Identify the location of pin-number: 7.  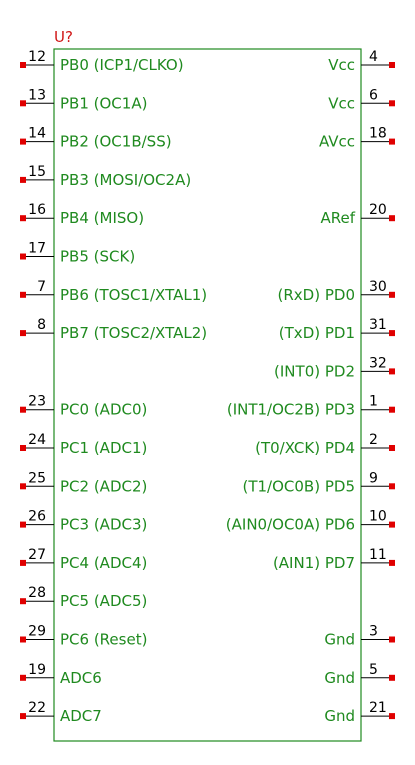
(41, 287).